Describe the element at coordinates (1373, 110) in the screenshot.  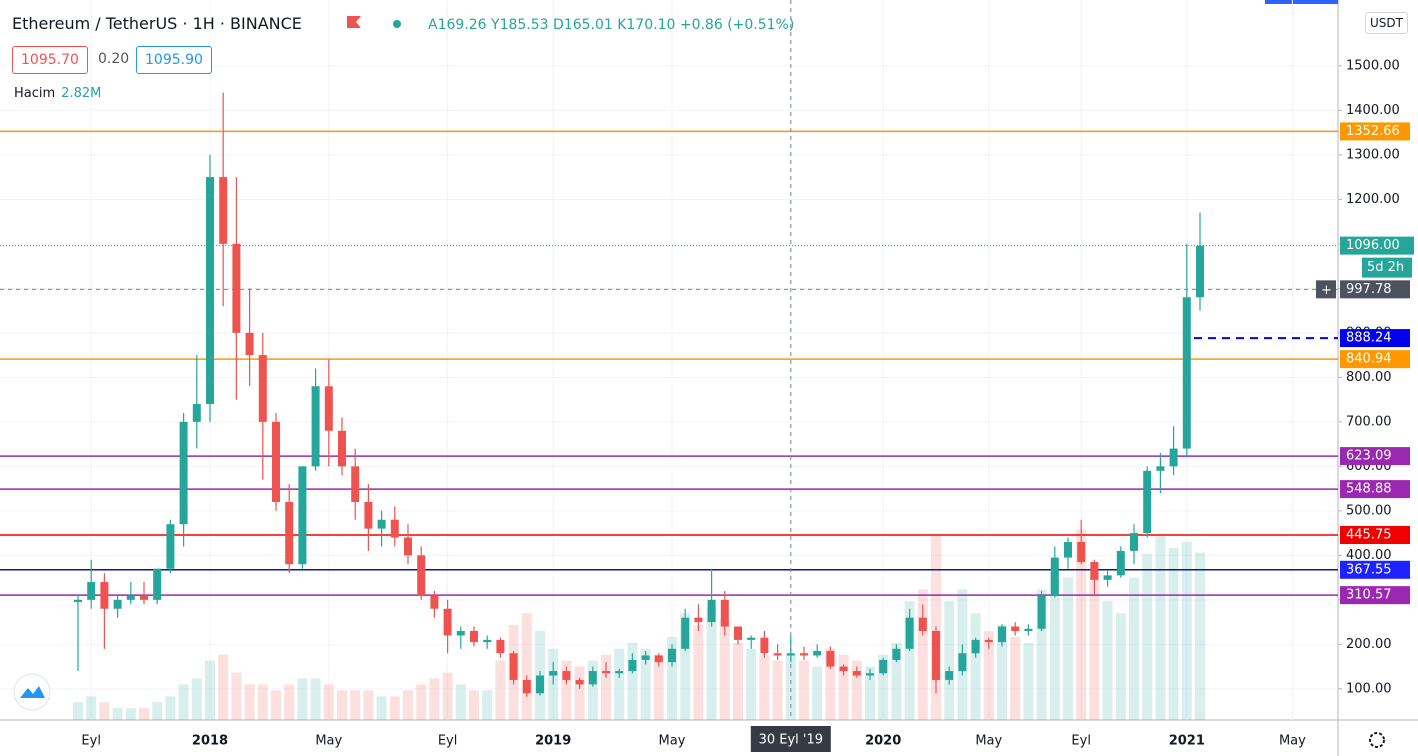
I see `y-tick-label: 1400.00` at that location.